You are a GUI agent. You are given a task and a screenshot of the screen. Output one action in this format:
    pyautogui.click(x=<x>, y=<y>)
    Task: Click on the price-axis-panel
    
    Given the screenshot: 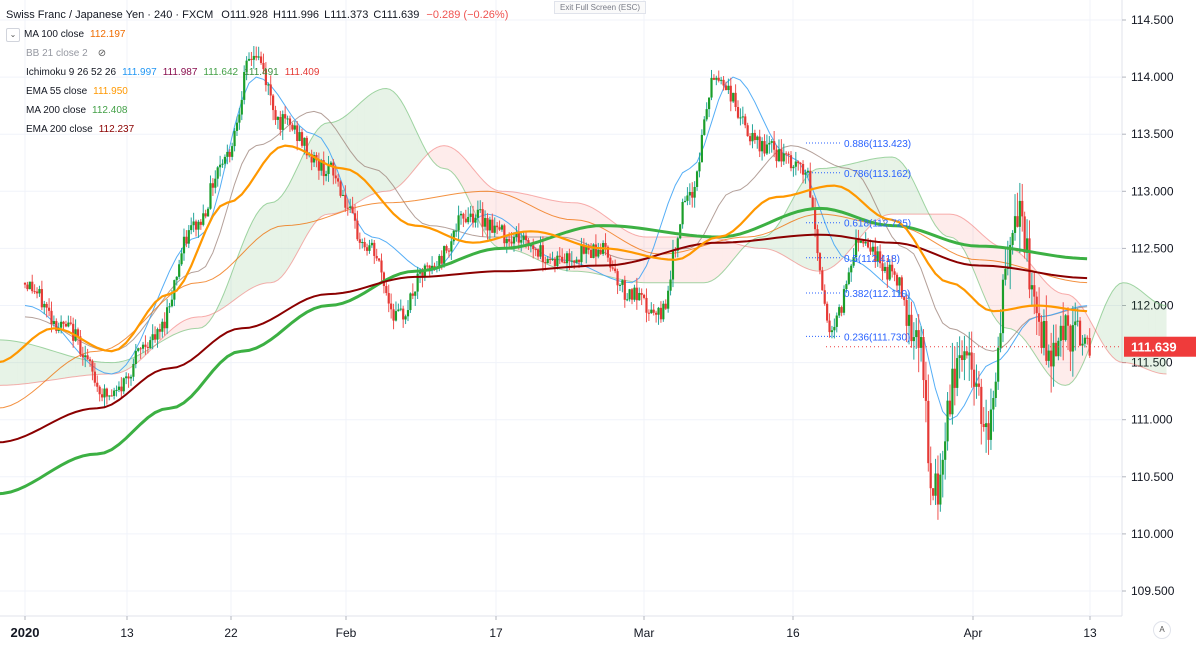 What is the action you would take?
    pyautogui.click(x=1159, y=325)
    